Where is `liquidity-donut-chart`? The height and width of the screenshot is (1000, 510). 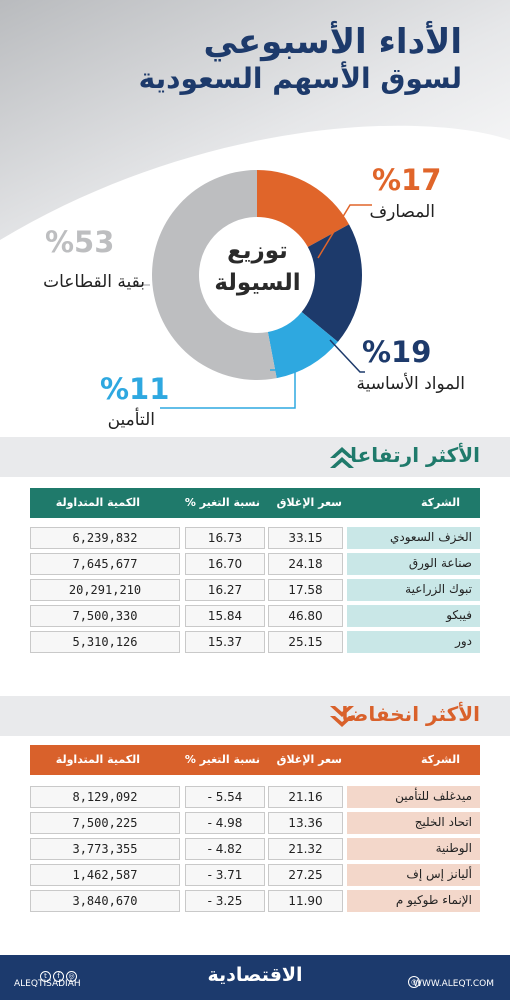
liquidity-donut-chart is located at coordinates (253, 289).